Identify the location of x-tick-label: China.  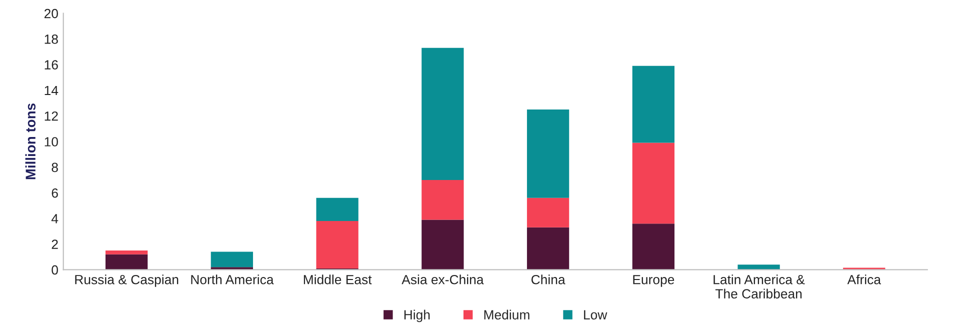
(548, 279).